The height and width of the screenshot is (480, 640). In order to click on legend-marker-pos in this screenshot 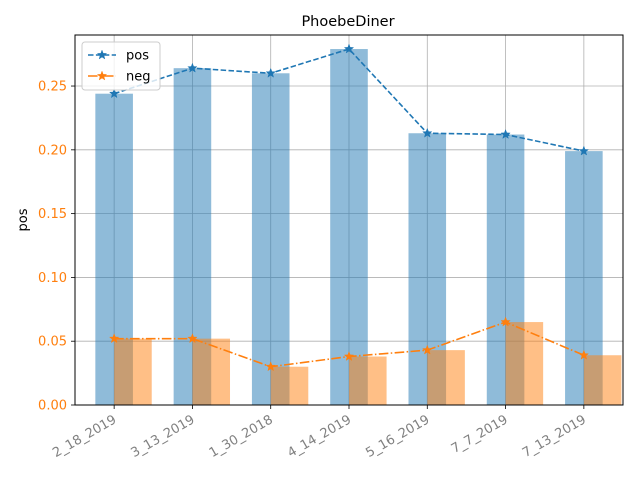, I will do `click(102, 54)`.